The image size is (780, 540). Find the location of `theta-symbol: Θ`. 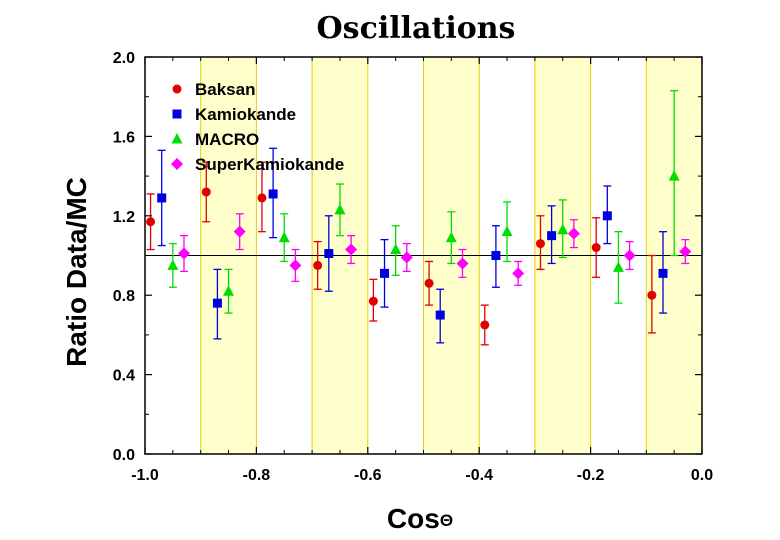

theta-symbol: Θ is located at coordinates (446, 520).